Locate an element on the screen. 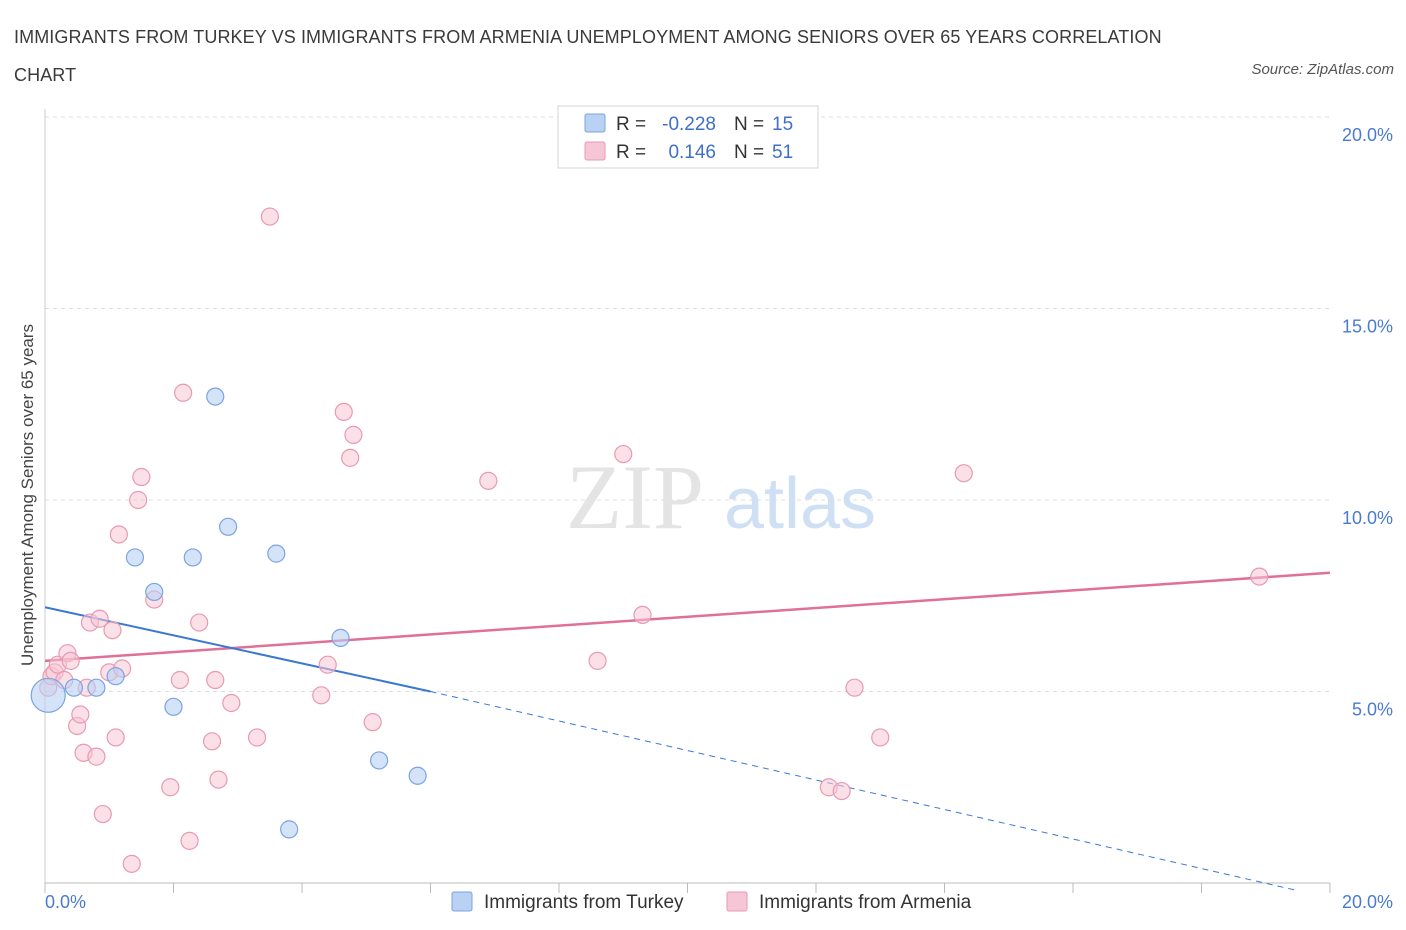 The width and height of the screenshot is (1406, 930). legend-top: R = -0.228 N = 15 R = 0.146 N = 51 is located at coordinates (688, 137).